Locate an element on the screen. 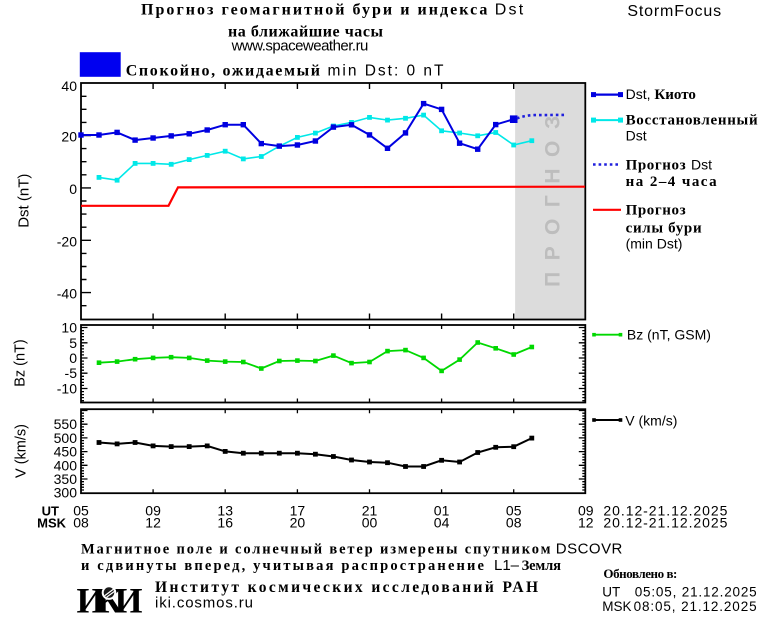 This screenshot has width=760, height=620. svg-text: -20 is located at coordinates (67, 241).